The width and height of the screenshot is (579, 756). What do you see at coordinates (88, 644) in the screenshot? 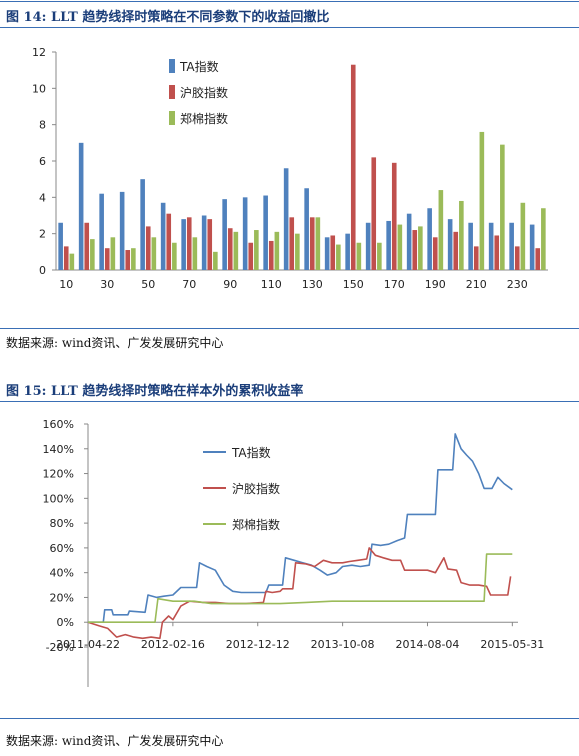
I see `x-tick-label: 2011-04-22` at bounding box center [88, 644].